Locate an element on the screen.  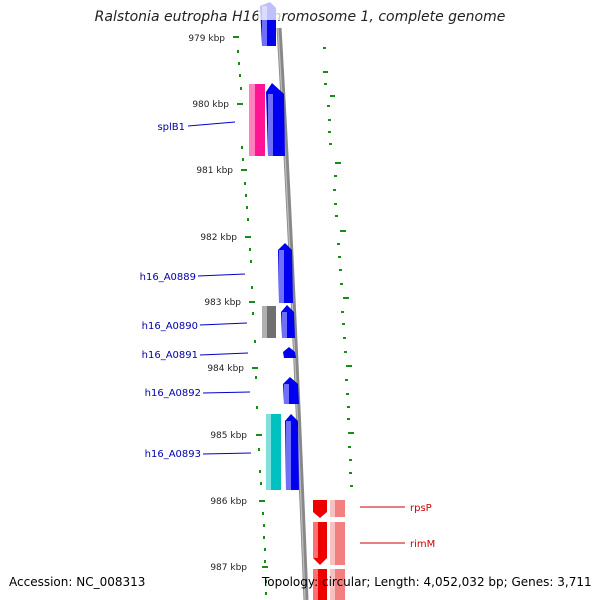
accession-label: Accession: NC_008313 is located at coordinates (77, 582).